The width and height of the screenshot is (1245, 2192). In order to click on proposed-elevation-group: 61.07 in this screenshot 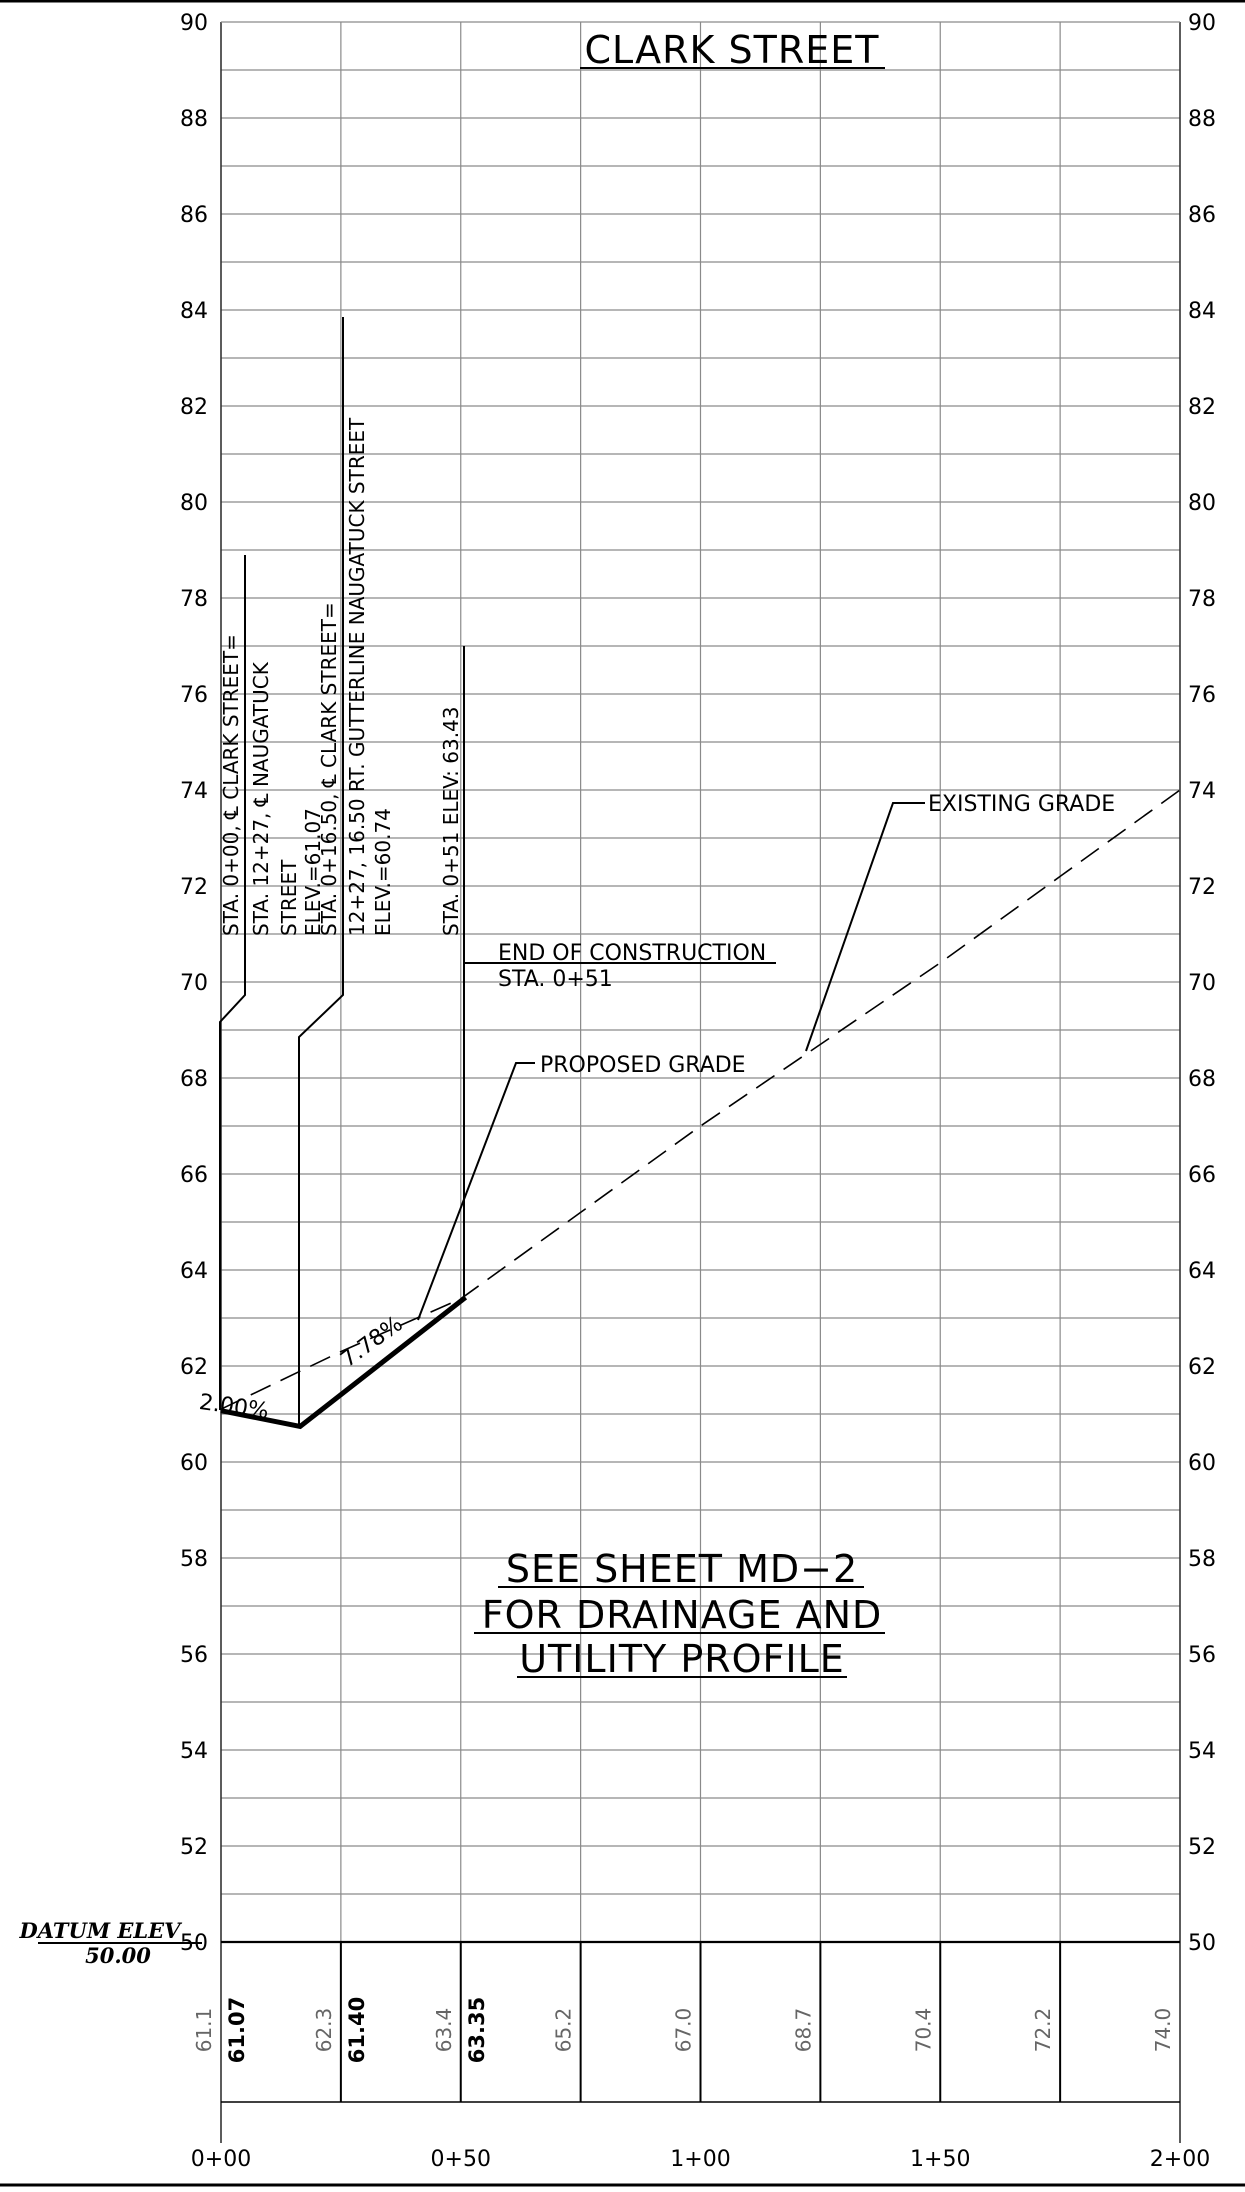, I will do `click(237, 2030)`.